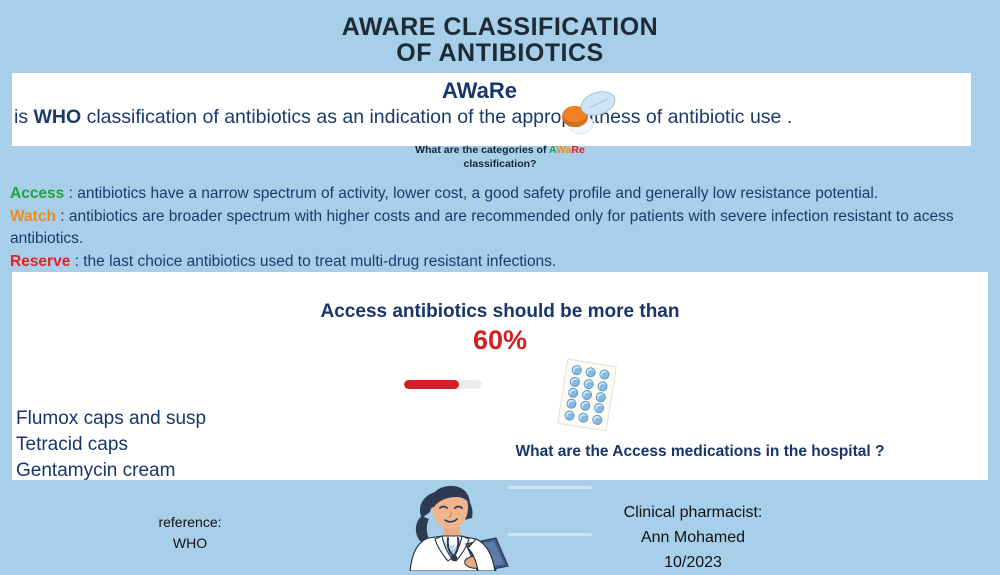 This screenshot has width=1000, height=575. Describe the element at coordinates (564, 150) in the screenshot. I see `aware-letters-wa: Wa` at that location.